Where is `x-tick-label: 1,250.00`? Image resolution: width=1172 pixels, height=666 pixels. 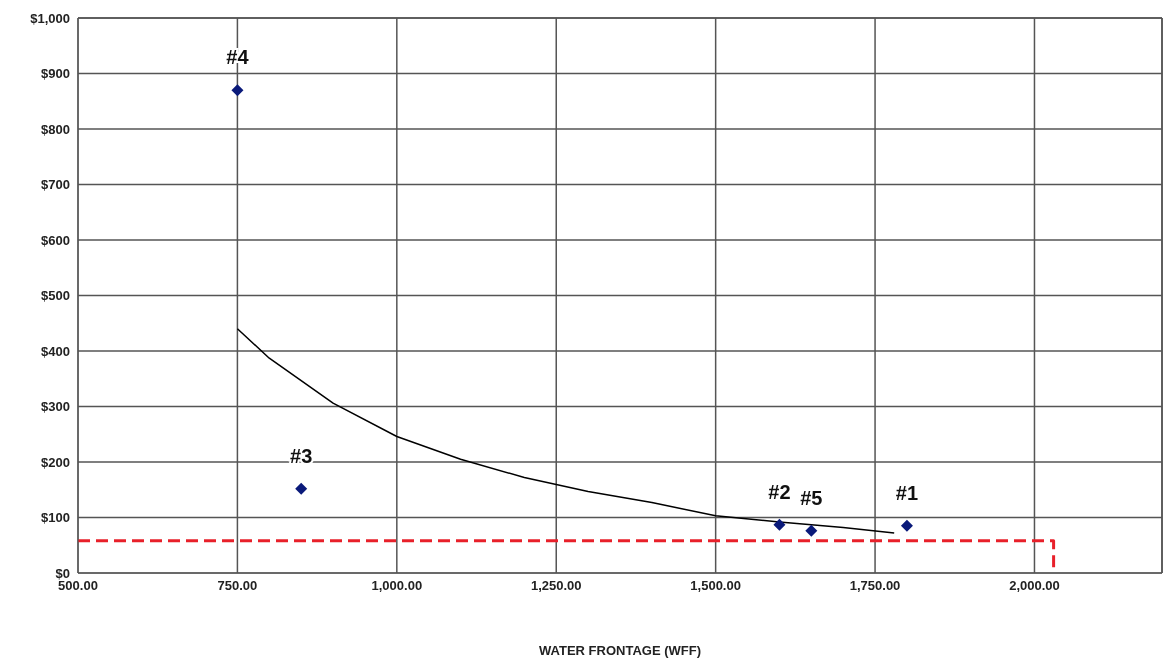 x-tick-label: 1,250.00 is located at coordinates (556, 586).